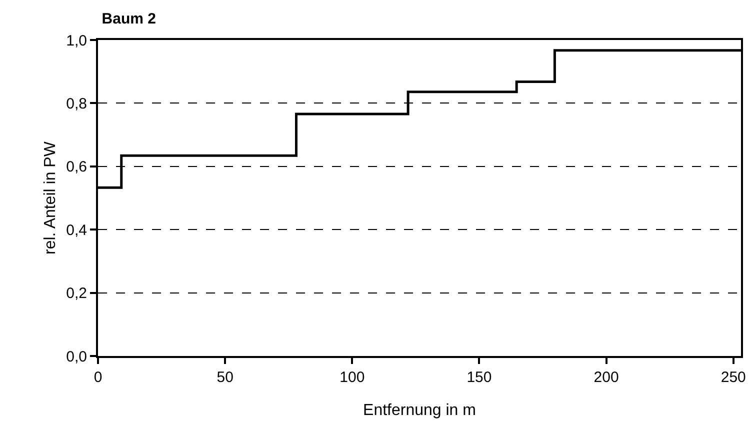 This screenshot has height=434, width=754. I want to click on y-tick-label: 0,2, so click(76, 293).